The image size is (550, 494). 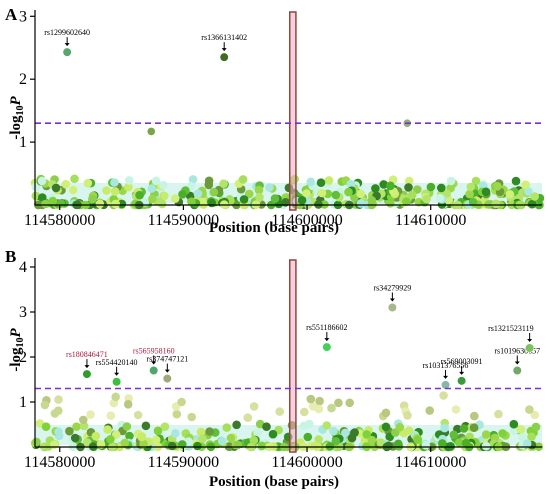 I want to click on x-tick-label: 114600000, so click(x=306, y=220).